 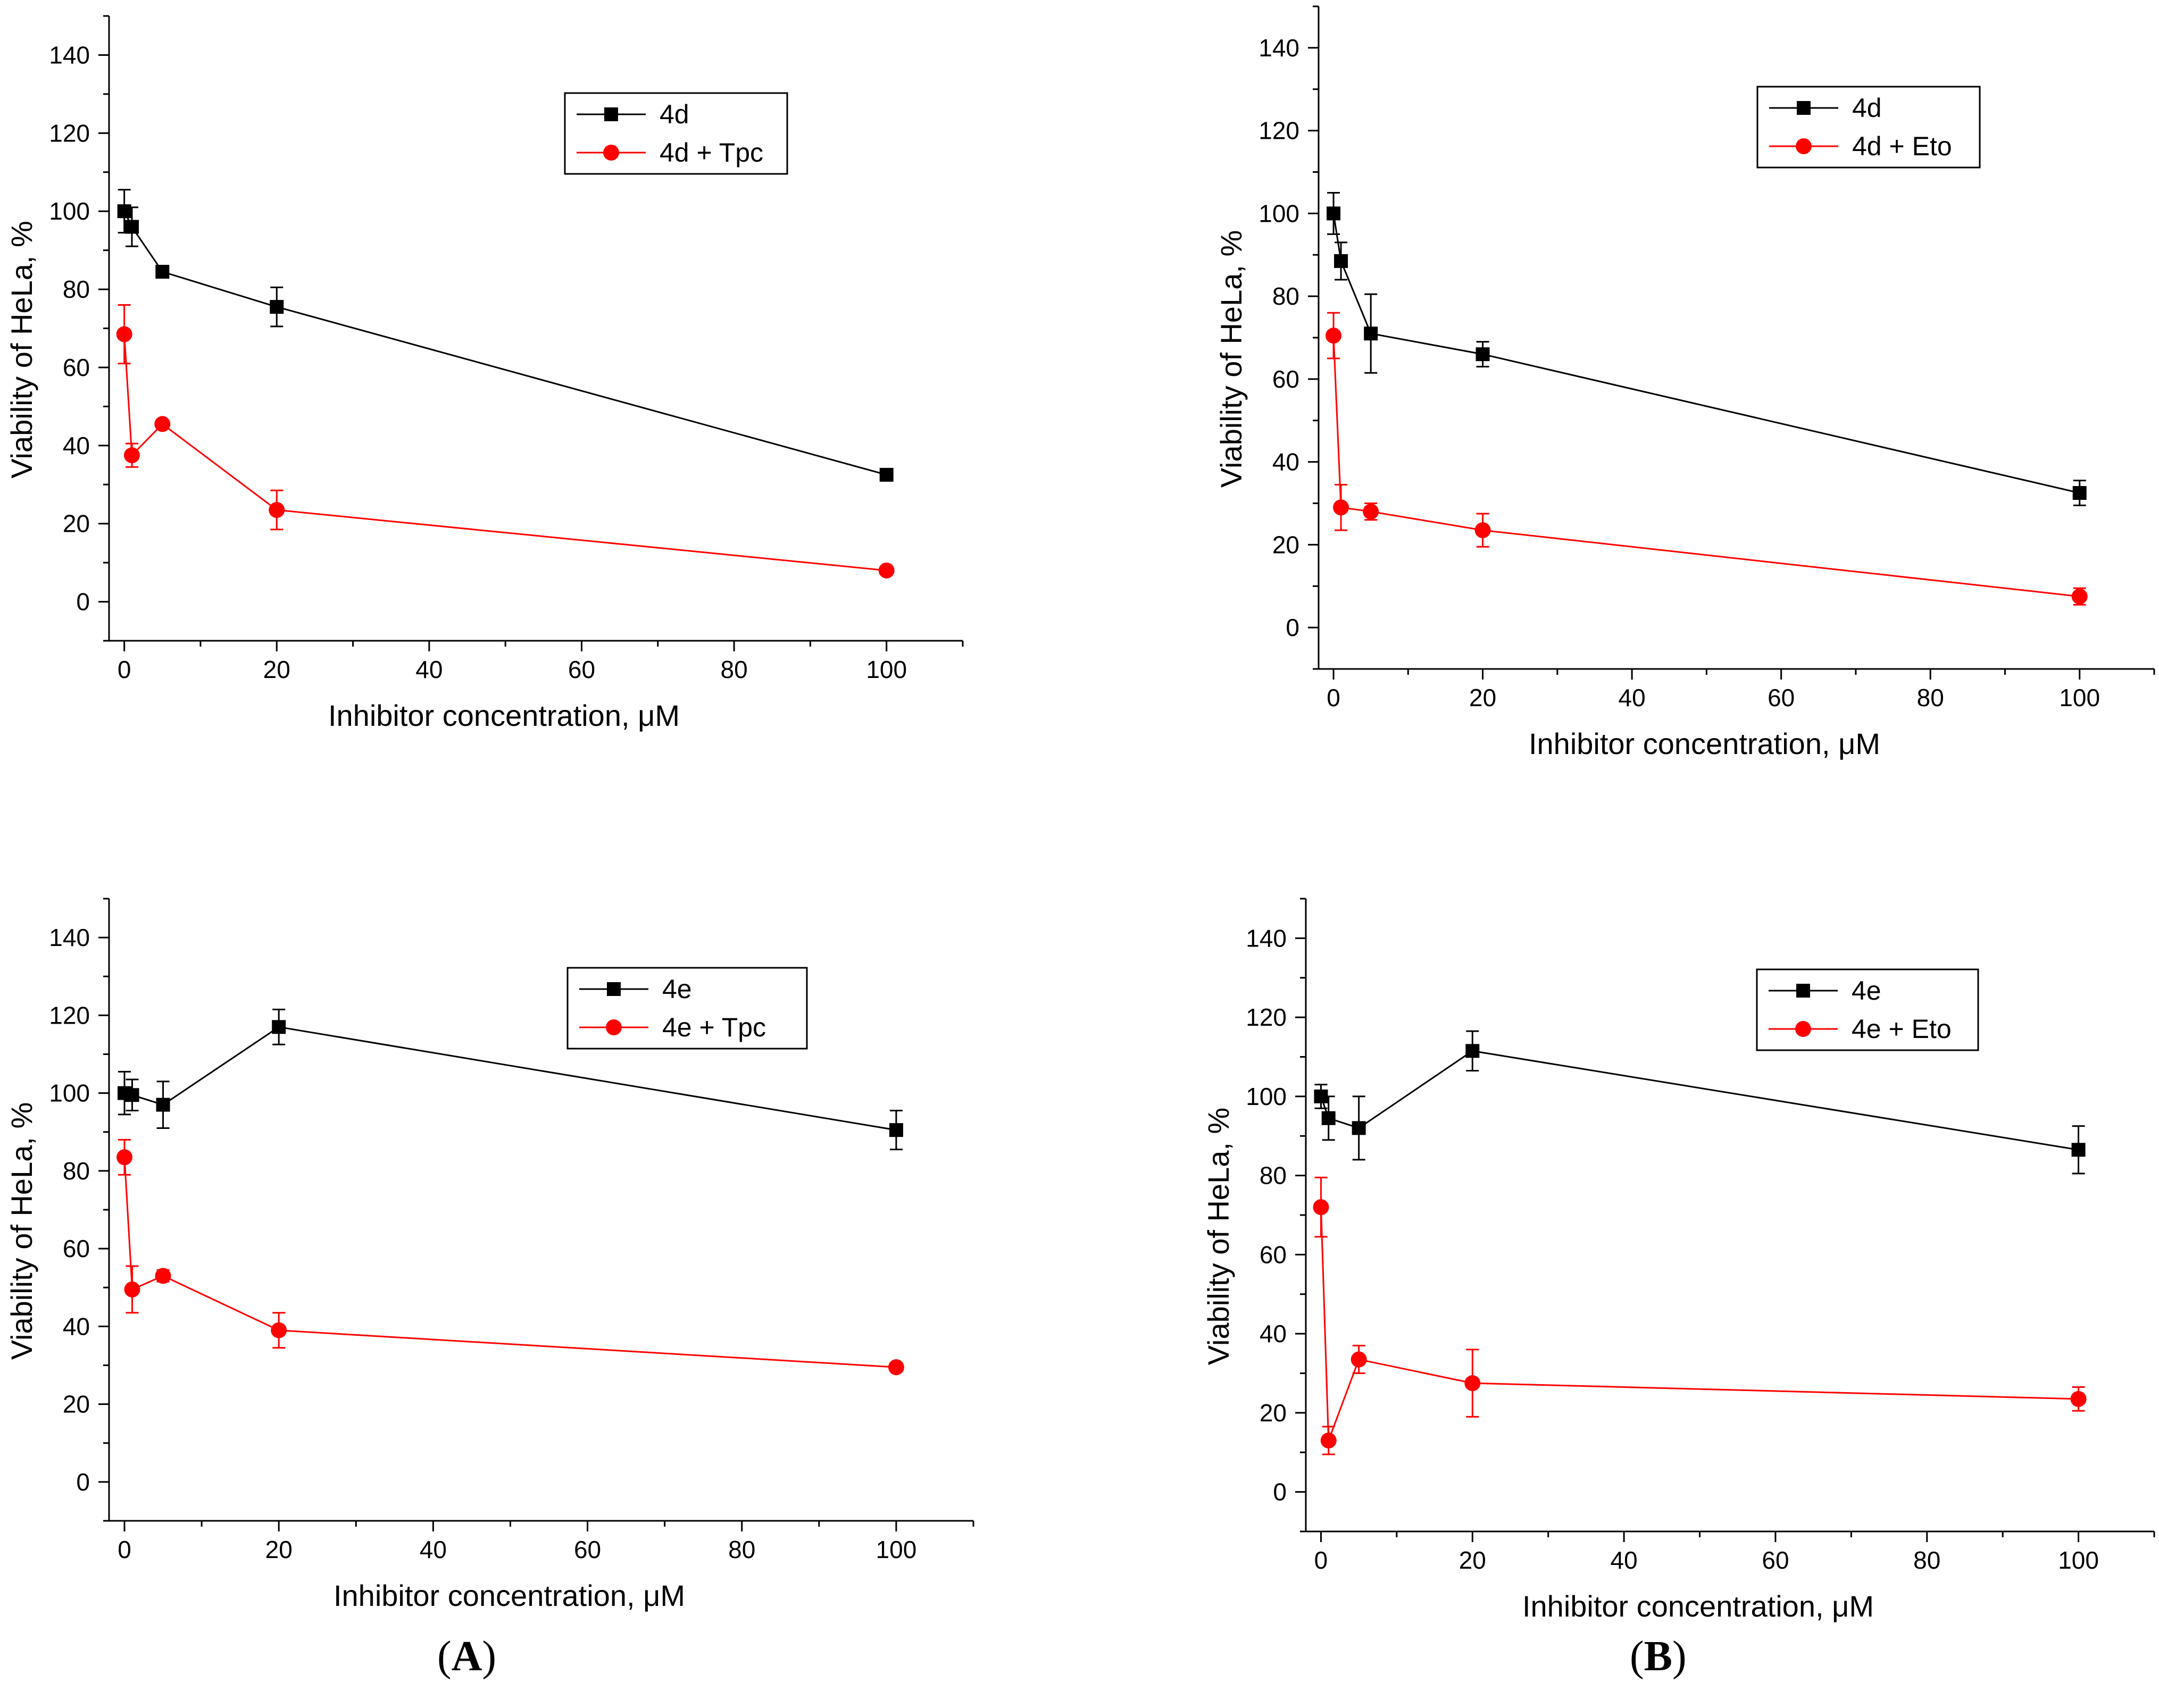 I want to click on panel-label-a: (A), so click(x=467, y=1656).